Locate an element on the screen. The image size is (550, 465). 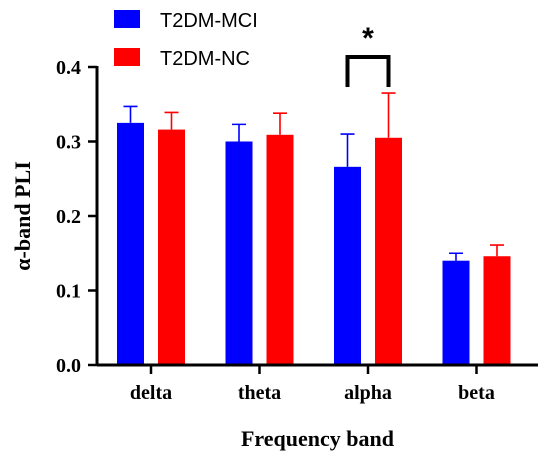
x-tick-label: alpha is located at coordinates (368, 393).